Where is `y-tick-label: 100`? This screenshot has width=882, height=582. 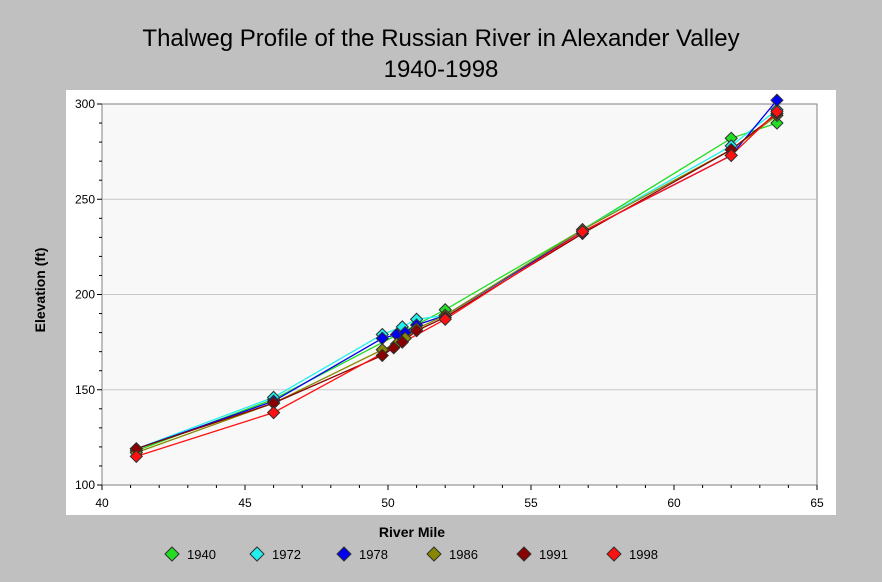 y-tick-label: 100 is located at coordinates (85, 485).